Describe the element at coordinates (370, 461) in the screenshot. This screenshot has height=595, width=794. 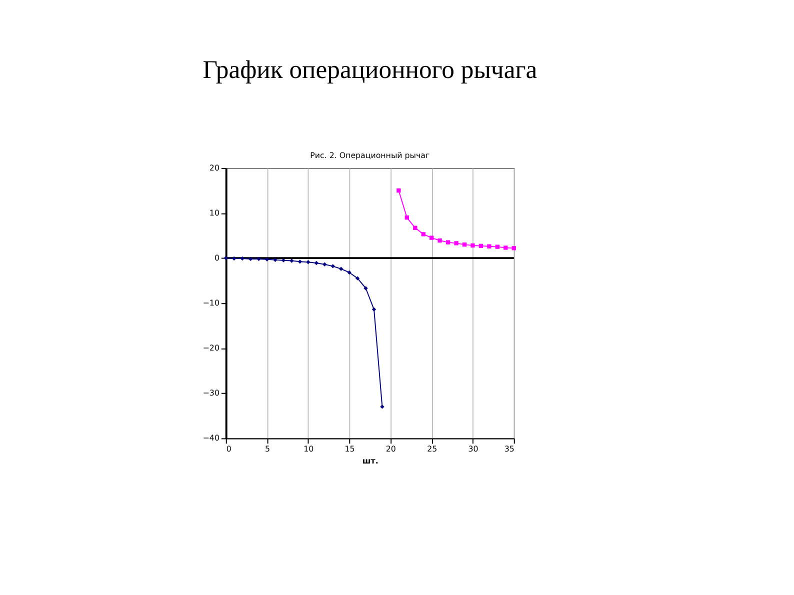
I see `x-axis-title: шт.` at that location.